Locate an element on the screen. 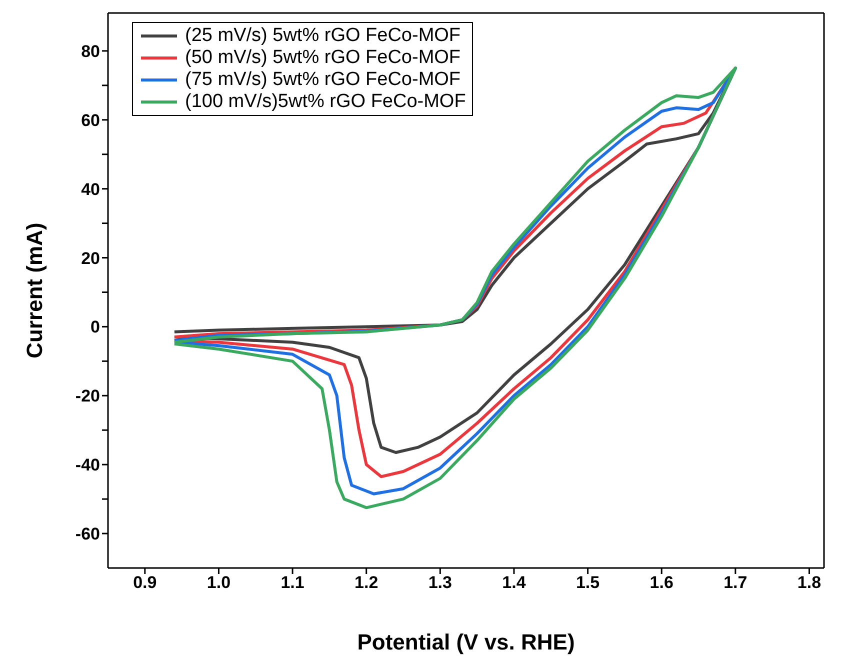 Image resolution: width=843 pixels, height=669 pixels. x-tick-label: 1.5 is located at coordinates (588, 582).